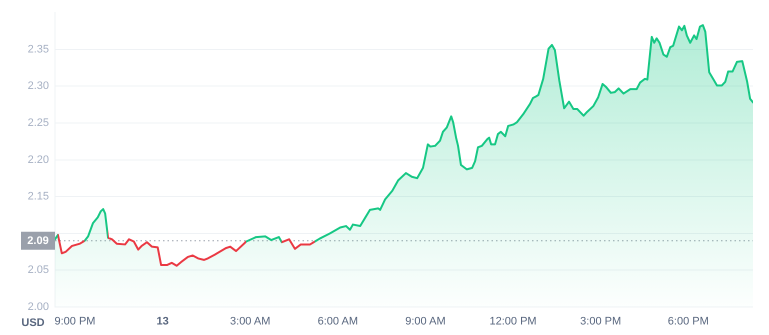  I want to click on x-tick-label: 9:00 PM, so click(75, 322).